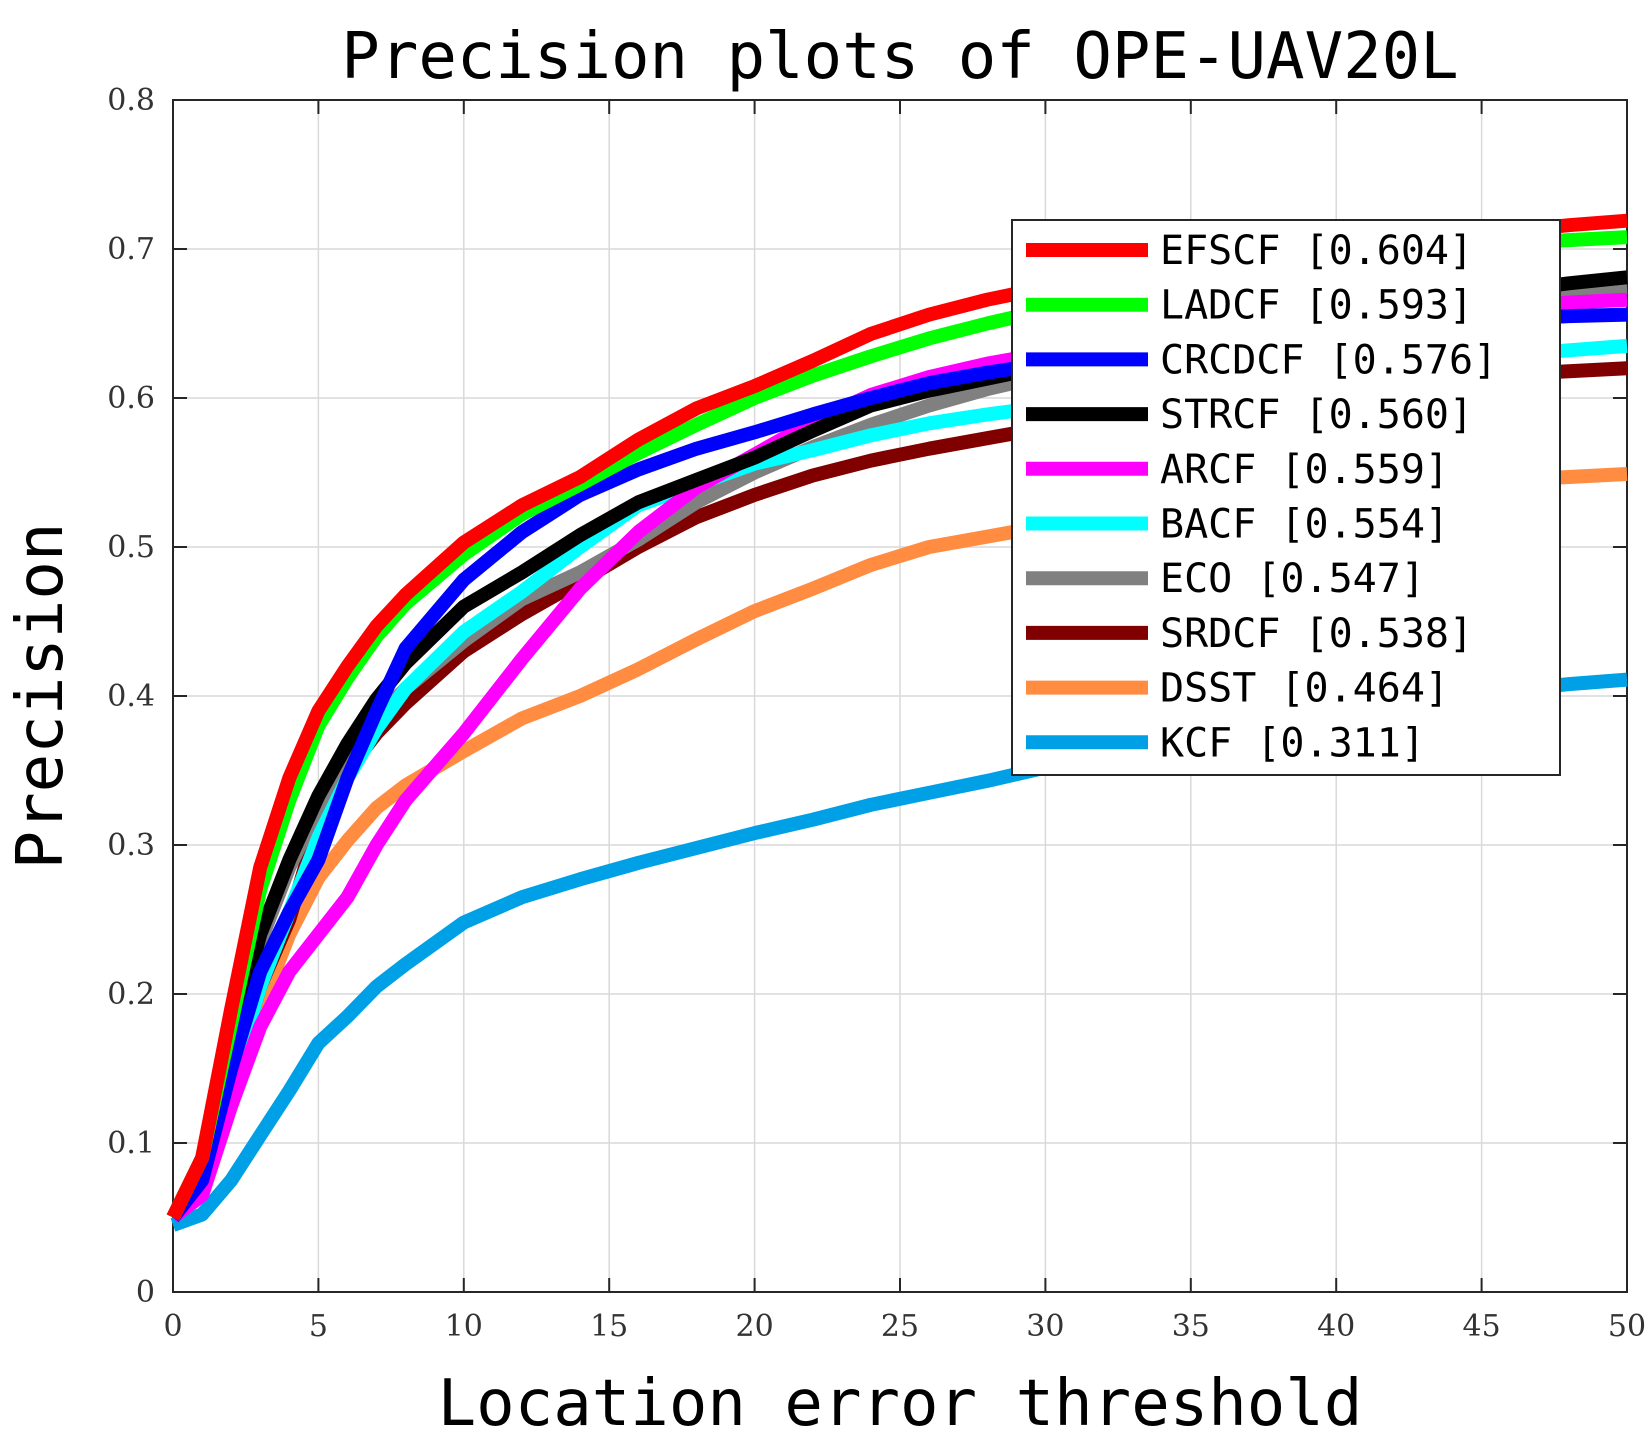 The width and height of the screenshot is (1648, 1438). What do you see at coordinates (609, 1326) in the screenshot?
I see `x-tick-label: 15` at bounding box center [609, 1326].